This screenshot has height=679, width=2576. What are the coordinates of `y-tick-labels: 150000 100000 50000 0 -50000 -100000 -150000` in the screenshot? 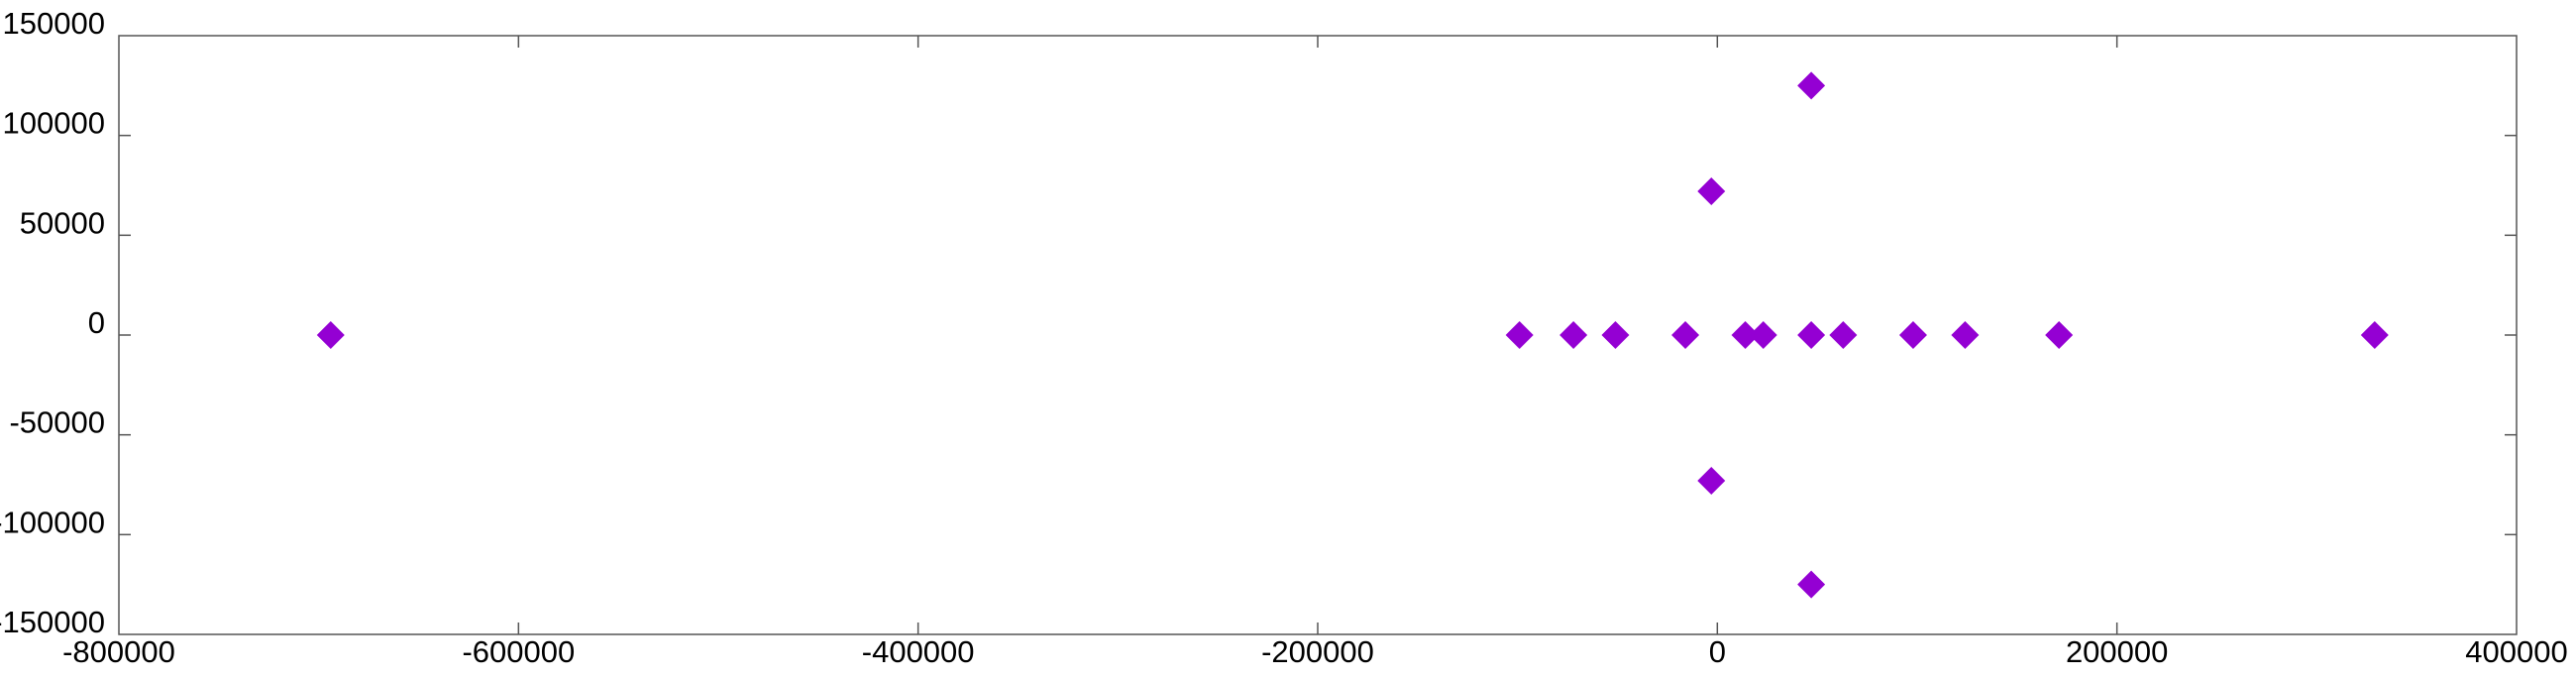 It's located at (52, 322).